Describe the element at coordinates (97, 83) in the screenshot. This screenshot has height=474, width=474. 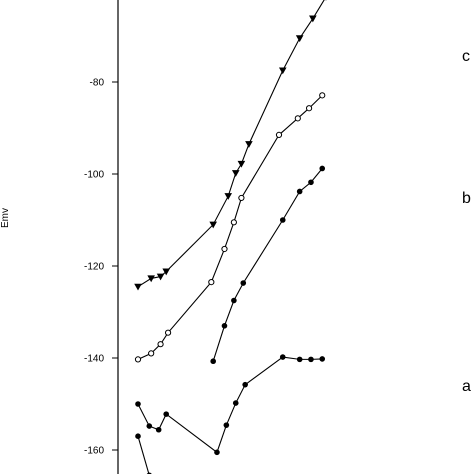
I see `y-tick-label: -80` at that location.